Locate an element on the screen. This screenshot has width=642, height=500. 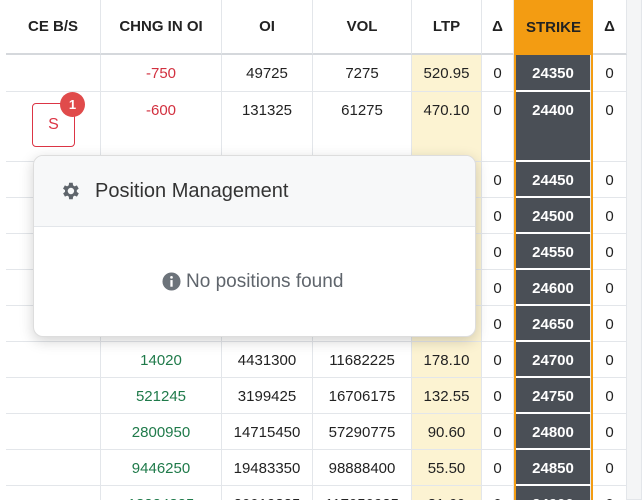
strike-cell: 24750 is located at coordinates (553, 396).